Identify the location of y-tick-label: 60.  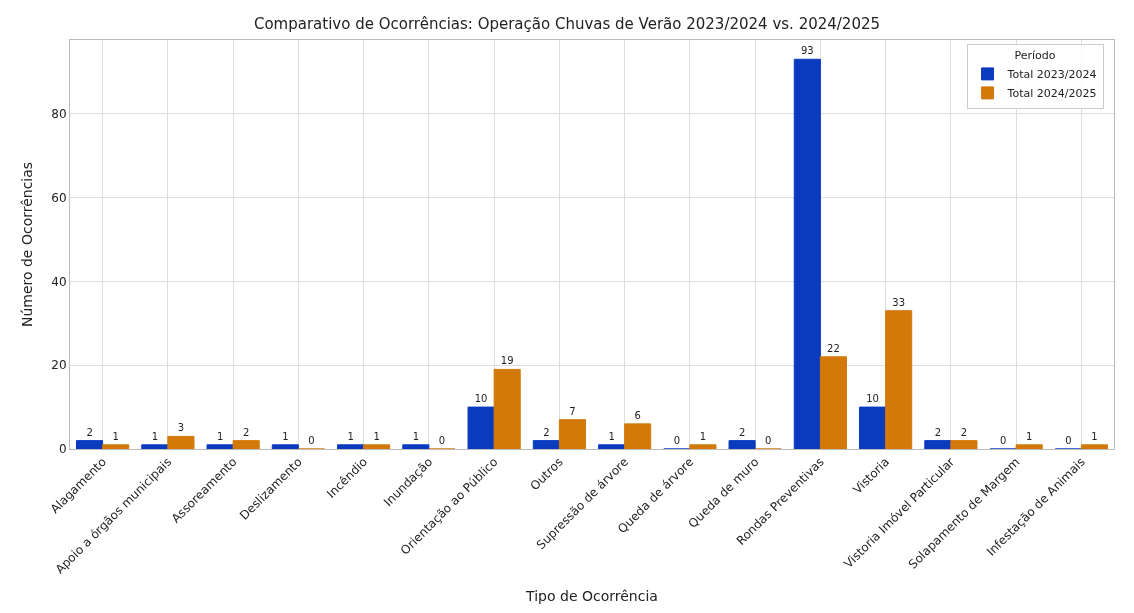
(59, 197).